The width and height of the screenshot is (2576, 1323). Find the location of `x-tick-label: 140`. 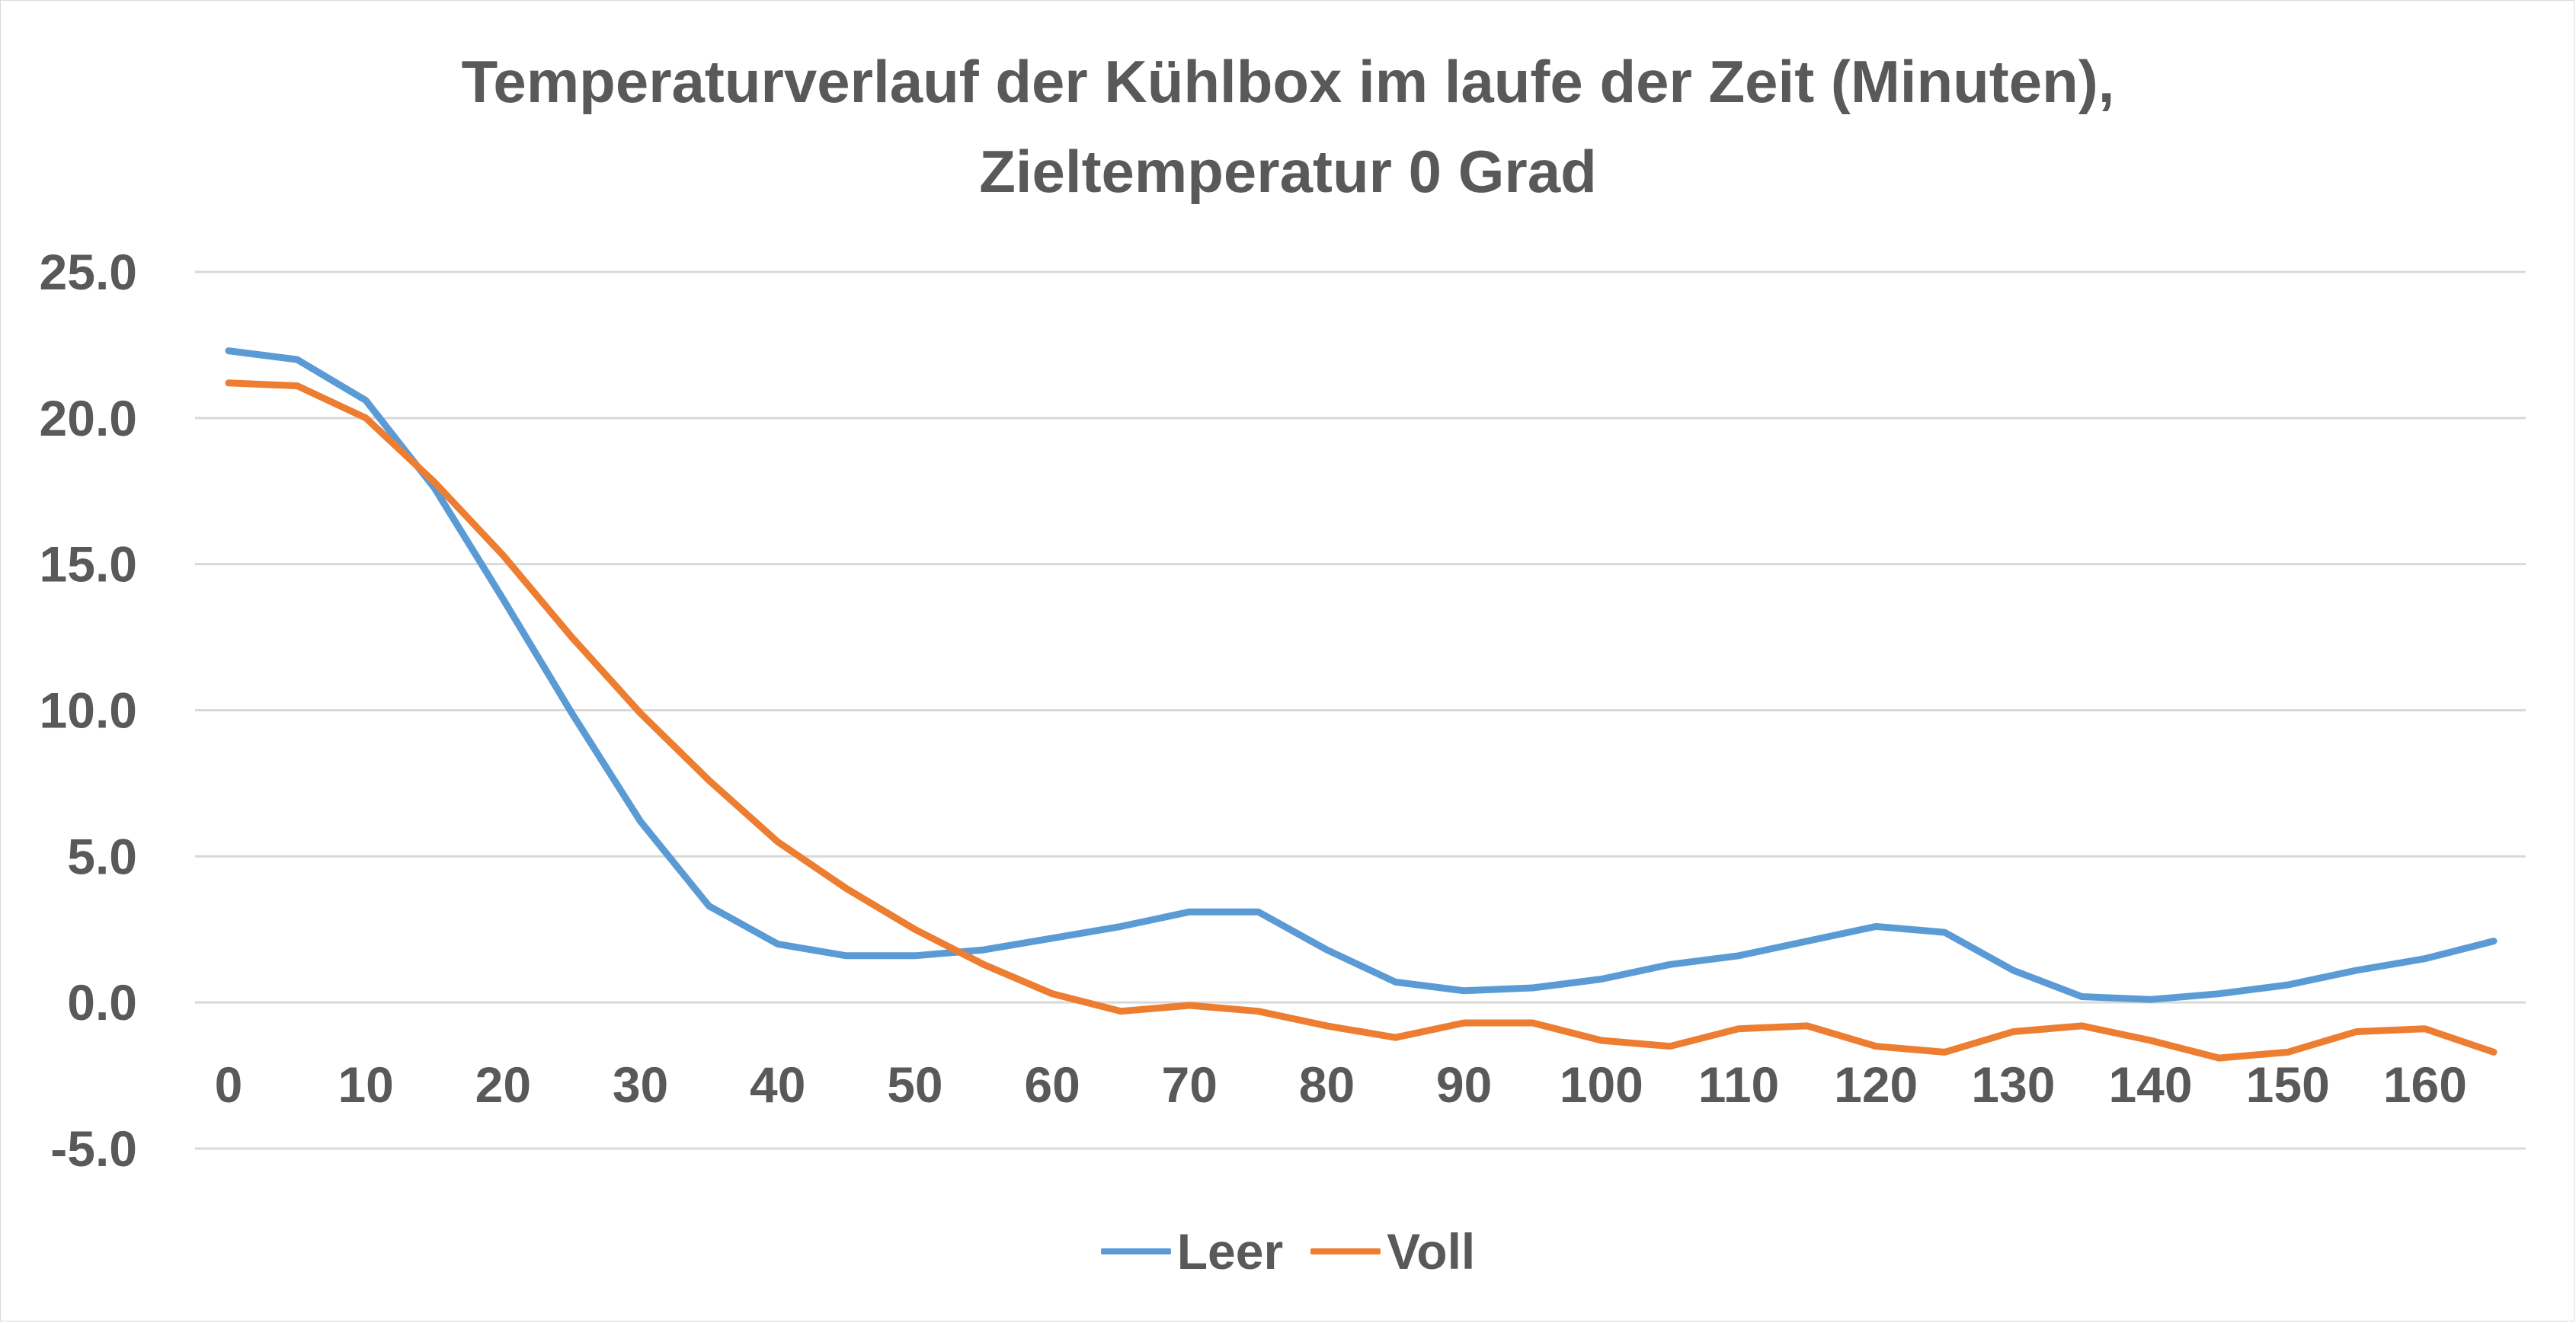

x-tick-label: 140 is located at coordinates (2150, 1084).